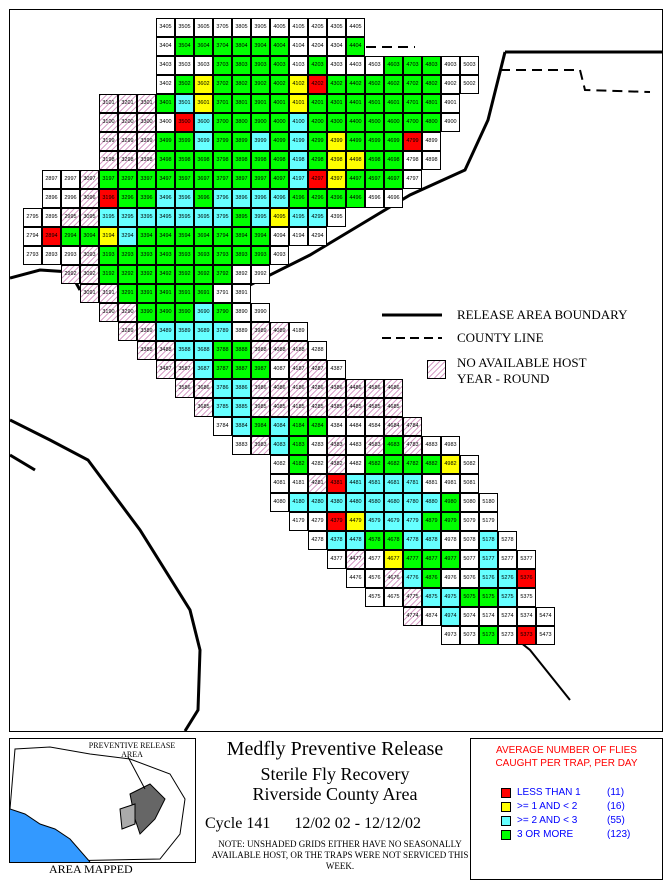 The image size is (671, 884). What do you see at coordinates (165, 350) in the screenshot?
I see `grid-cell: 3488` at bounding box center [165, 350].